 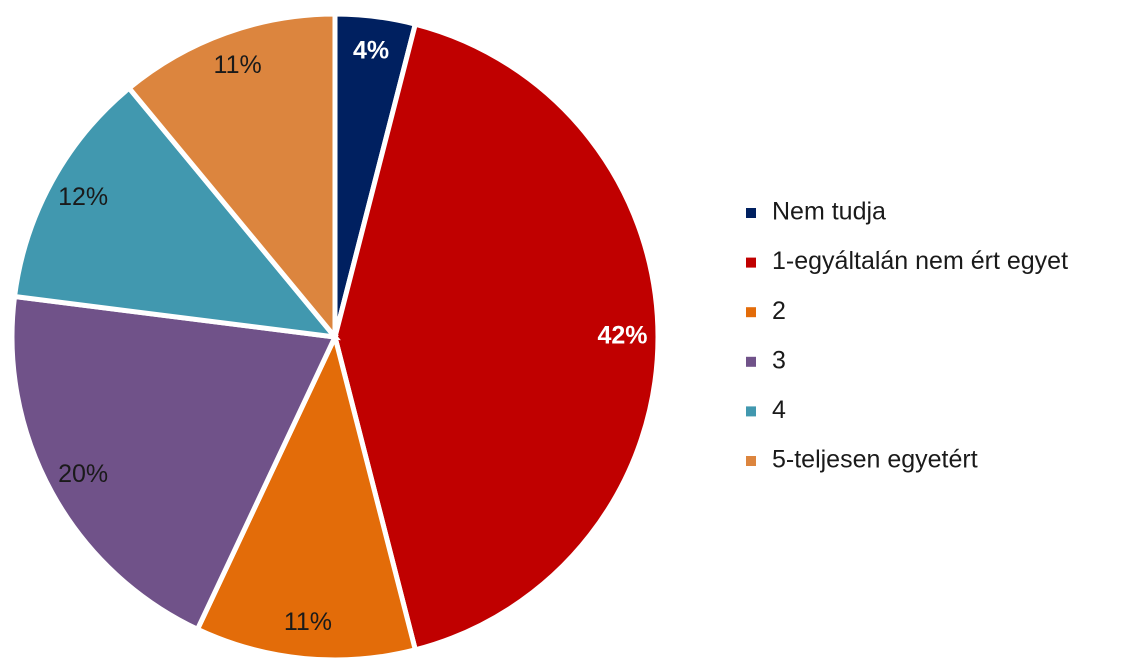 I want to click on slice-label: 42%, so click(x=622, y=336).